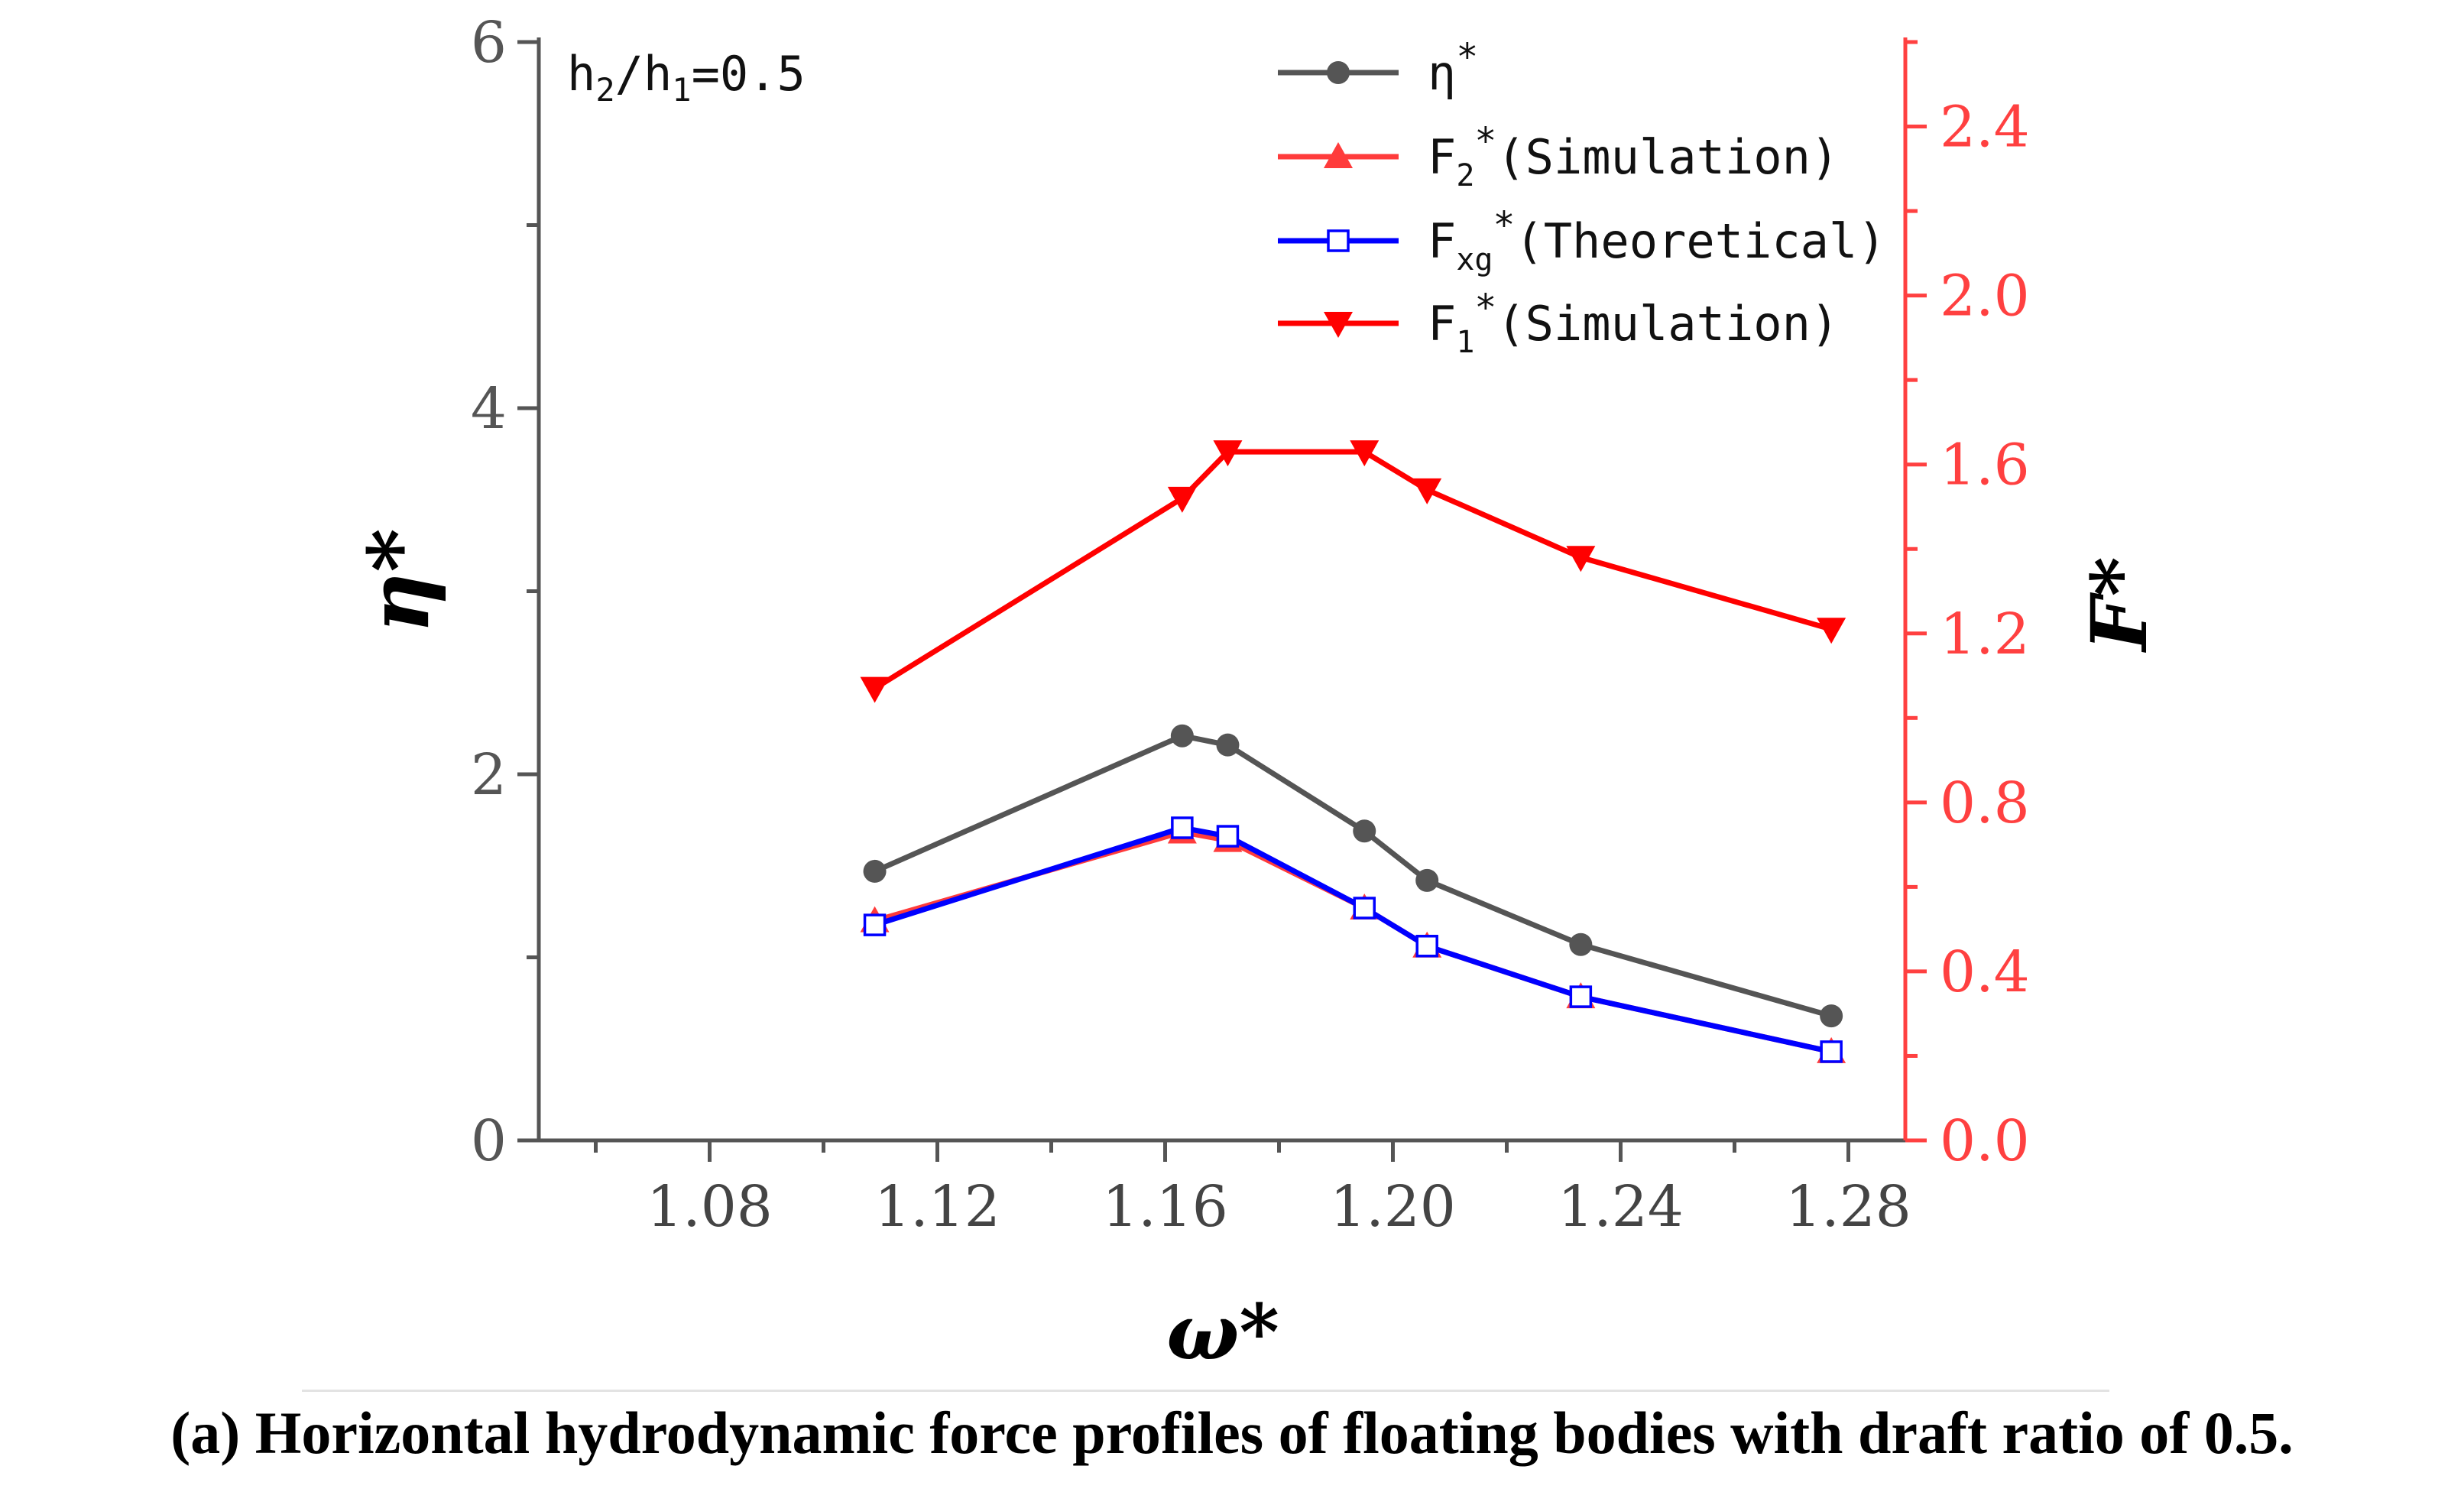  Describe the element at coordinates (1378, 68) in the screenshot. I see `legend-entry: η*` at that location.